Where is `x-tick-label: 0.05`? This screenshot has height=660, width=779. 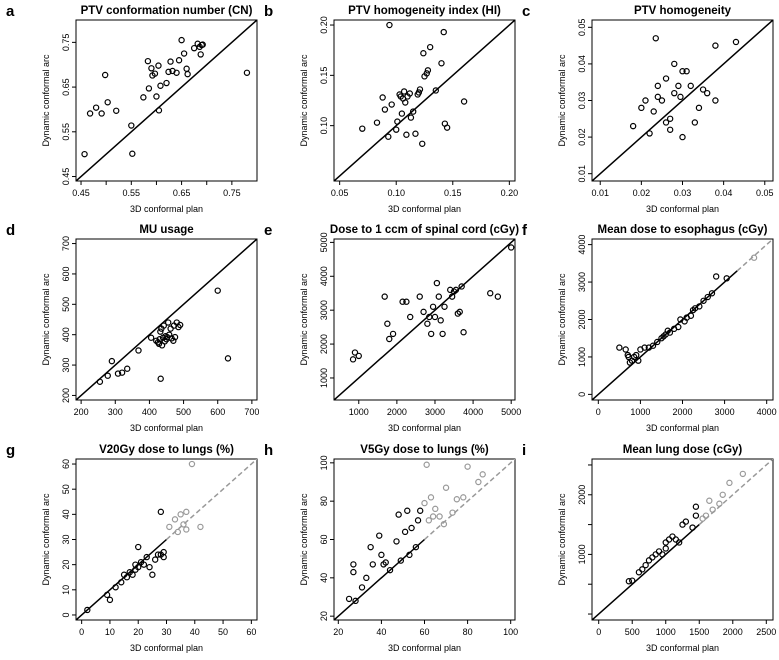
x-tick-label: 0.05 is located at coordinates (340, 193).